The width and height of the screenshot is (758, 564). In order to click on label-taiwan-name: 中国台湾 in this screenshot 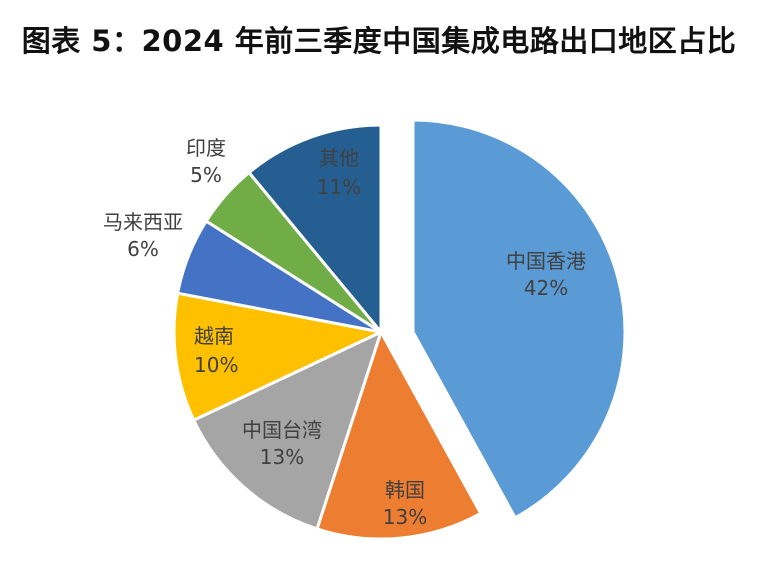, I will do `click(282, 430)`.